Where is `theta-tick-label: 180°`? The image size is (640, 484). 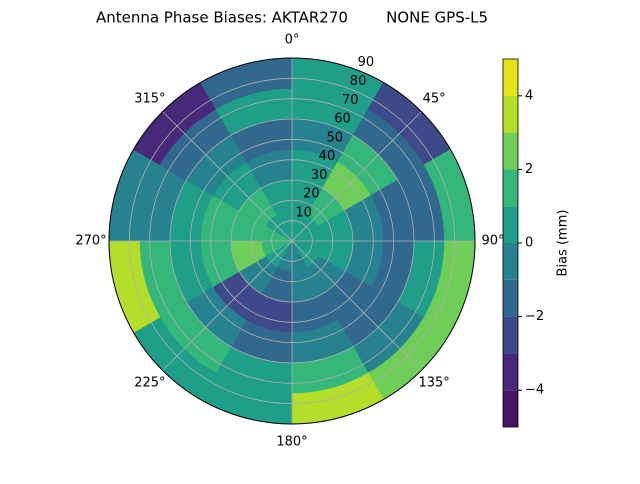 theta-tick-label: 180° is located at coordinates (291, 442).